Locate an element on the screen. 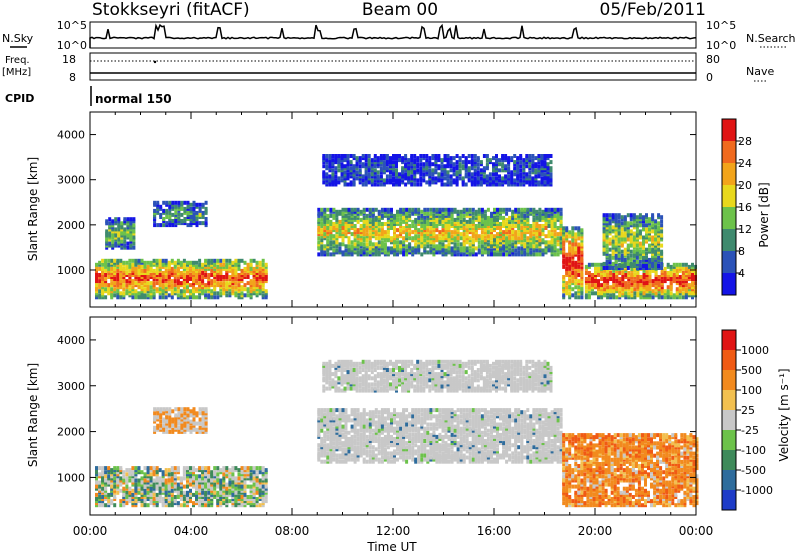 This screenshot has width=800, height=554. freq-tick-high: 18 is located at coordinates (69, 59).